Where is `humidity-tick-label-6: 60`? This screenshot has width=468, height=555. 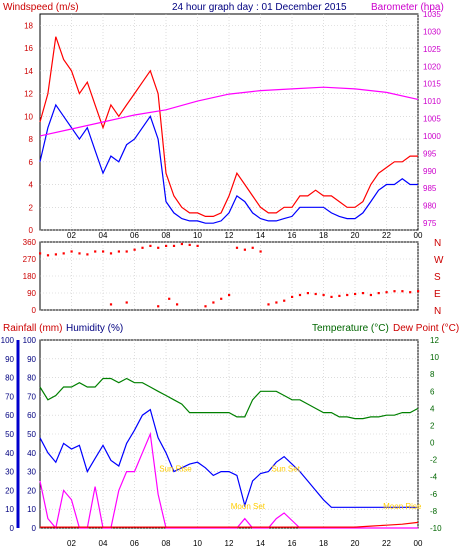 humidity-tick-label-6: 60 is located at coordinates (31, 415).